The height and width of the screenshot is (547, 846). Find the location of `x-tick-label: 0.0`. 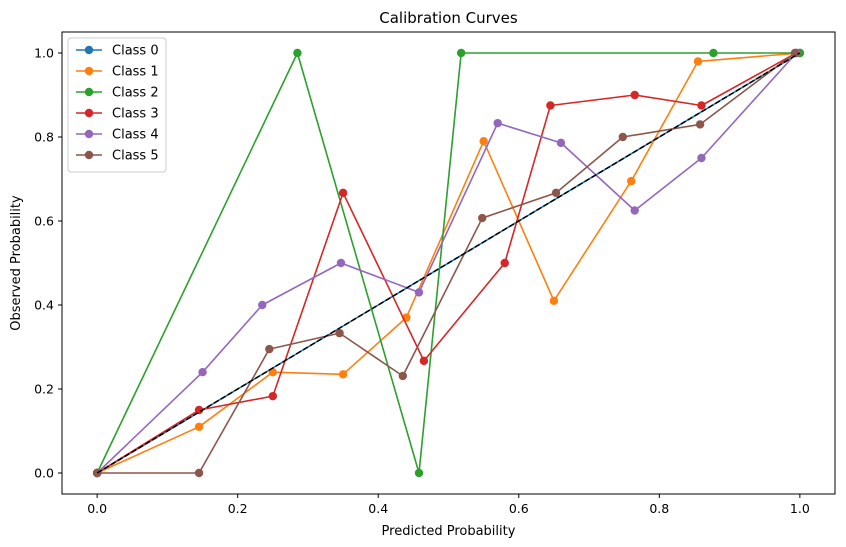

x-tick-label: 0.0 is located at coordinates (97, 508).